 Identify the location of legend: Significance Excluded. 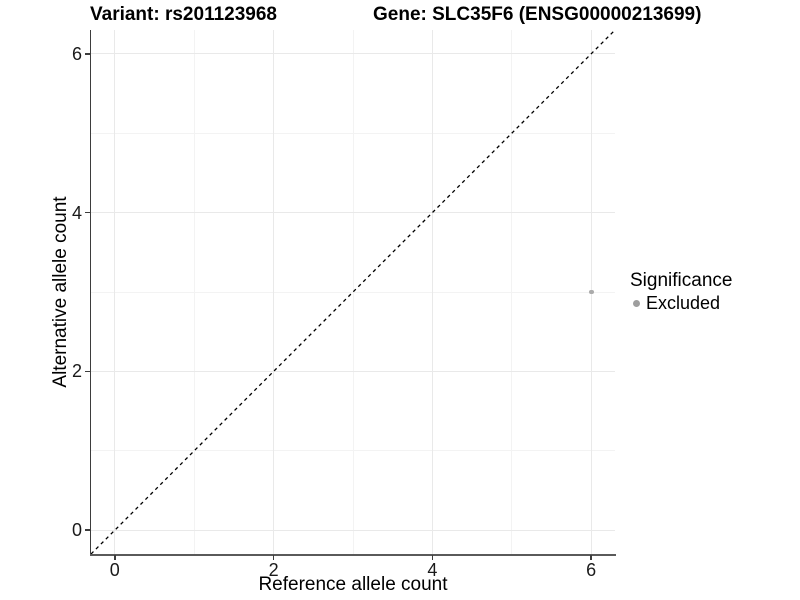
(681, 292).